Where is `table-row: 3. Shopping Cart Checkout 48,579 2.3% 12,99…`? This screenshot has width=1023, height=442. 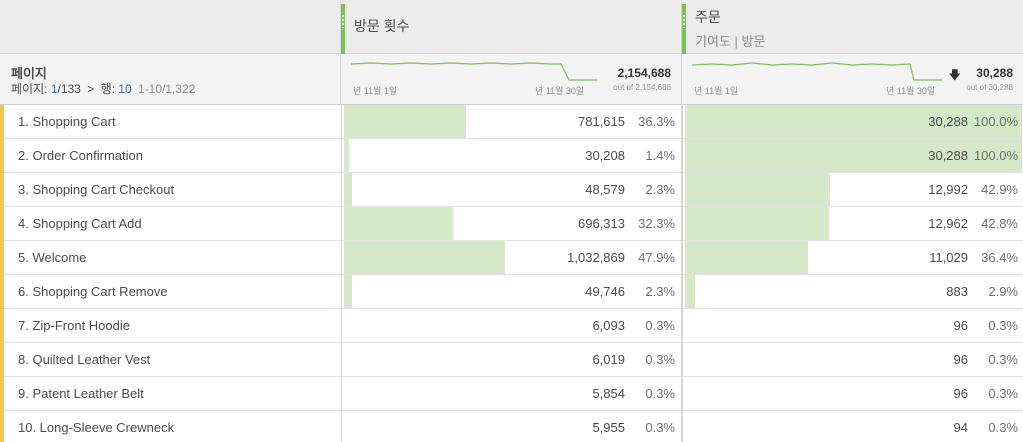 table-row: 3. Shopping Cart Checkout 48,579 2.3% 12,99… is located at coordinates (511, 190).